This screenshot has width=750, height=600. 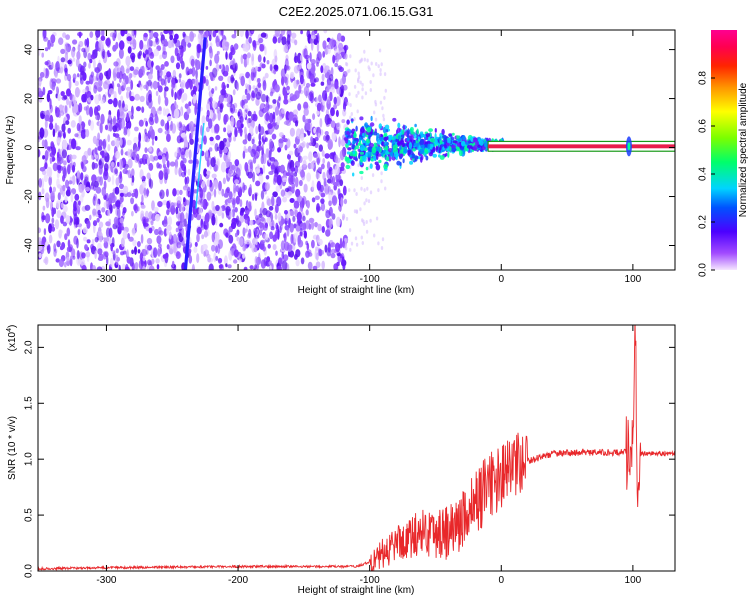 I want to click on snr-x-tick-label: -100, so click(x=370, y=580).